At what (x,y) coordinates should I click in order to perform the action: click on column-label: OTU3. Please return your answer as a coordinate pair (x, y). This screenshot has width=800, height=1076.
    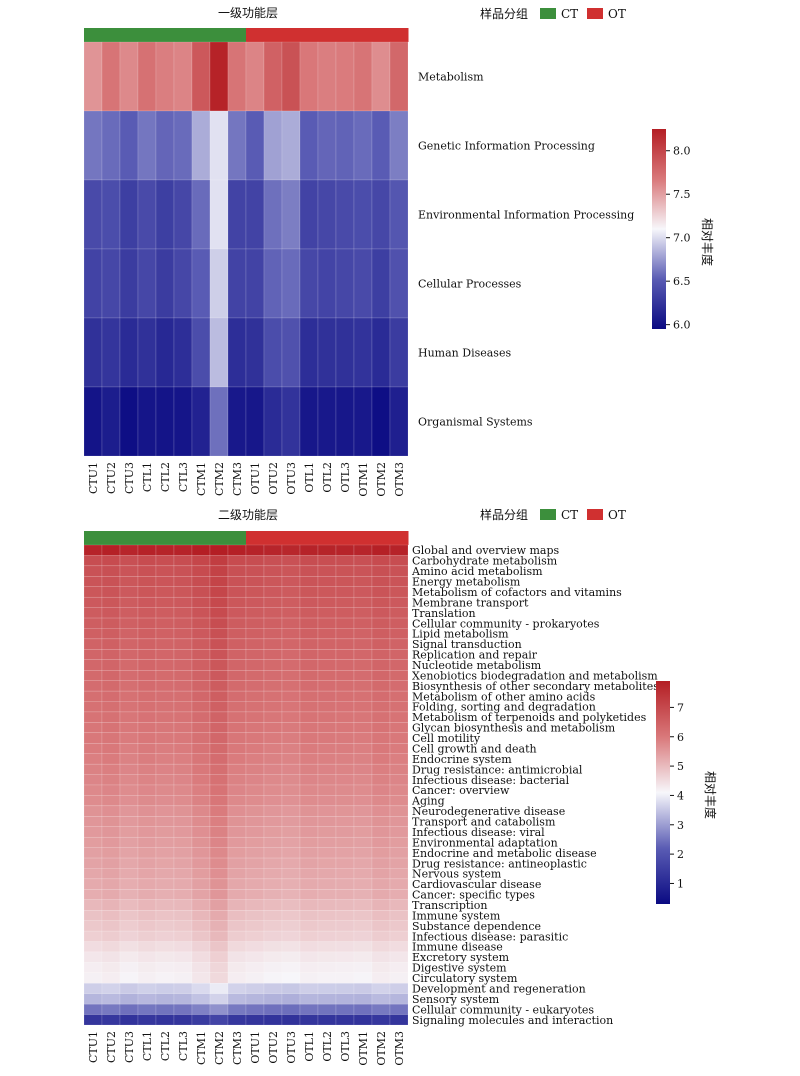
    Looking at the image, I should click on (291, 478).